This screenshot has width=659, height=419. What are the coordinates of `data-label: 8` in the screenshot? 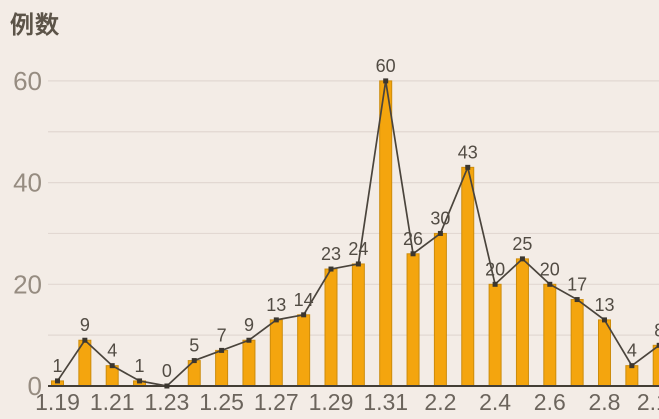 It's located at (656, 330).